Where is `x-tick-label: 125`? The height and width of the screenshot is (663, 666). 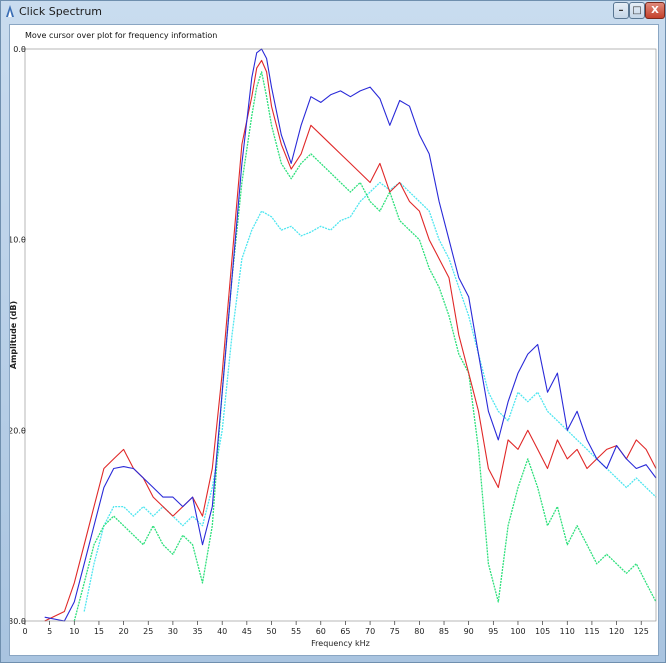 x-tick-label: 125 is located at coordinates (641, 631).